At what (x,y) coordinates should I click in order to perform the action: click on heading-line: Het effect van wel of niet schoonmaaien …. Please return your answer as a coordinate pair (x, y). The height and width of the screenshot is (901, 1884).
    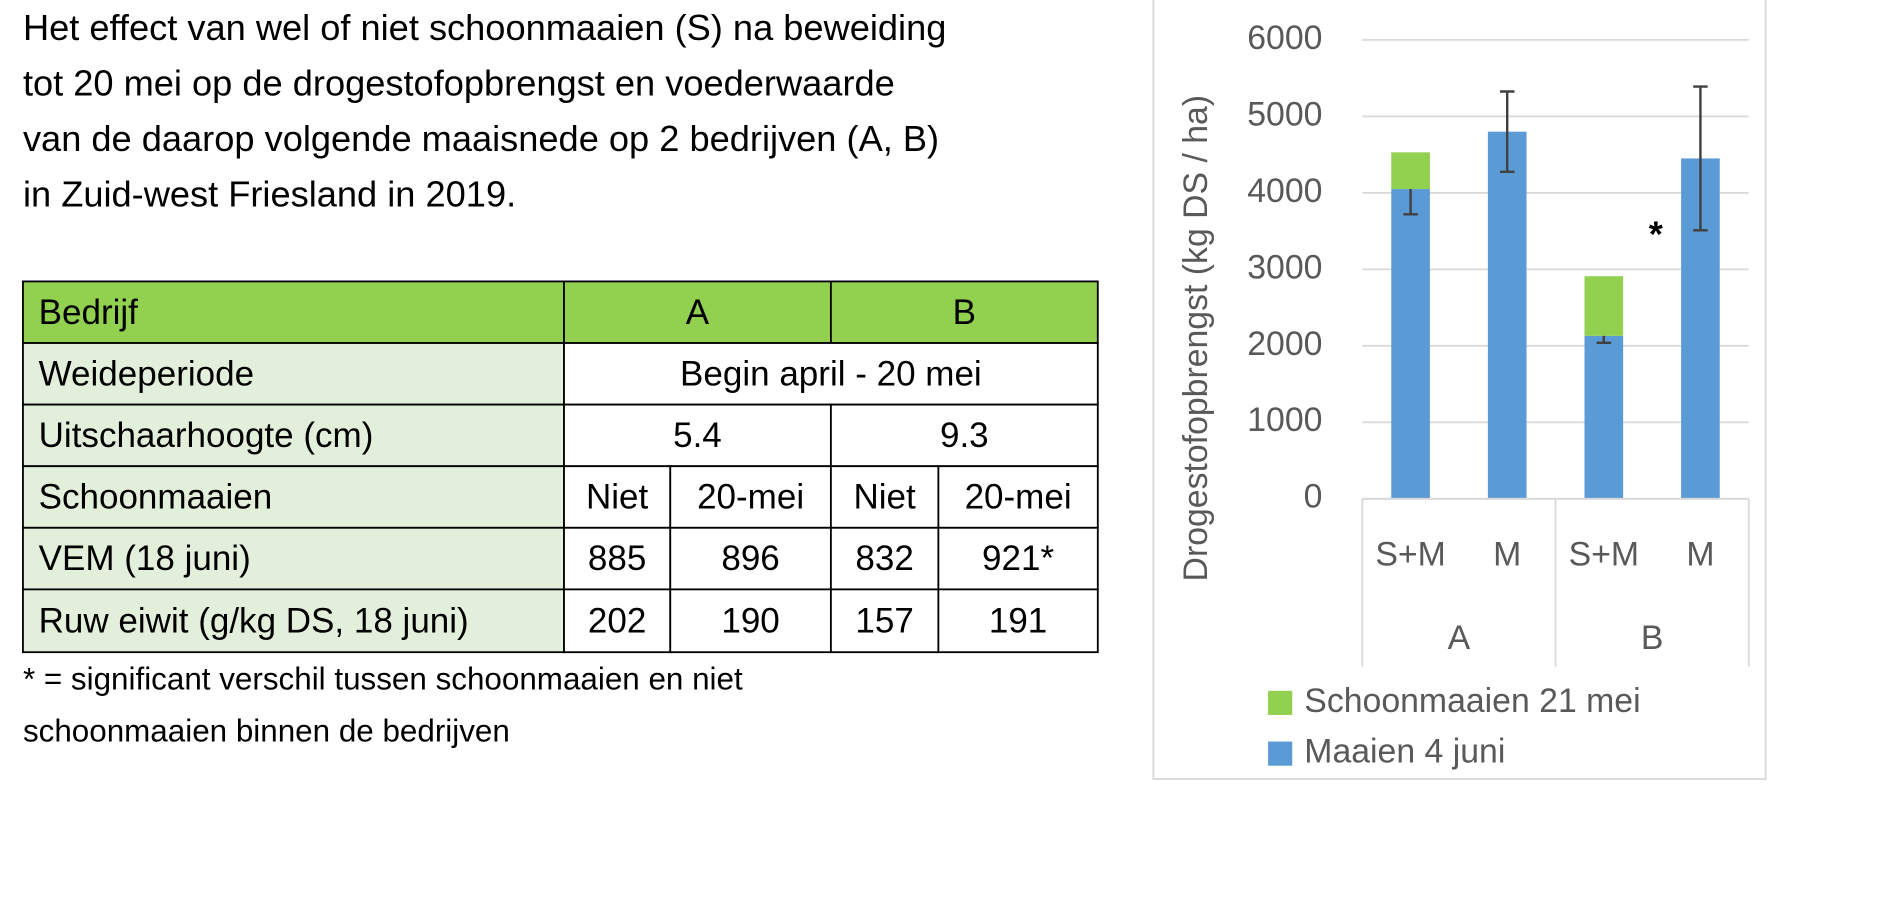
    Looking at the image, I should click on (484, 27).